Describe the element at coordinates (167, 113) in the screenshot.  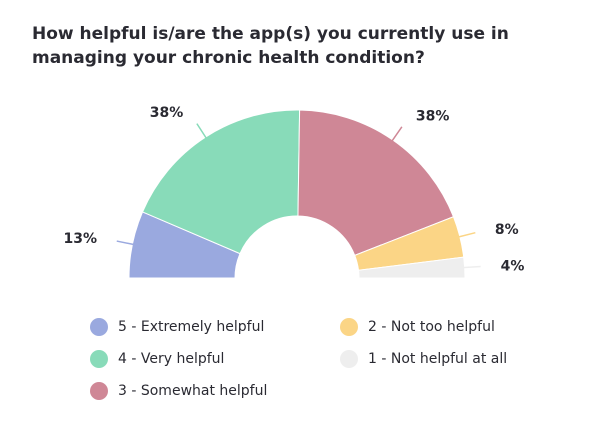
I see `data-label-2: 38%` at that location.